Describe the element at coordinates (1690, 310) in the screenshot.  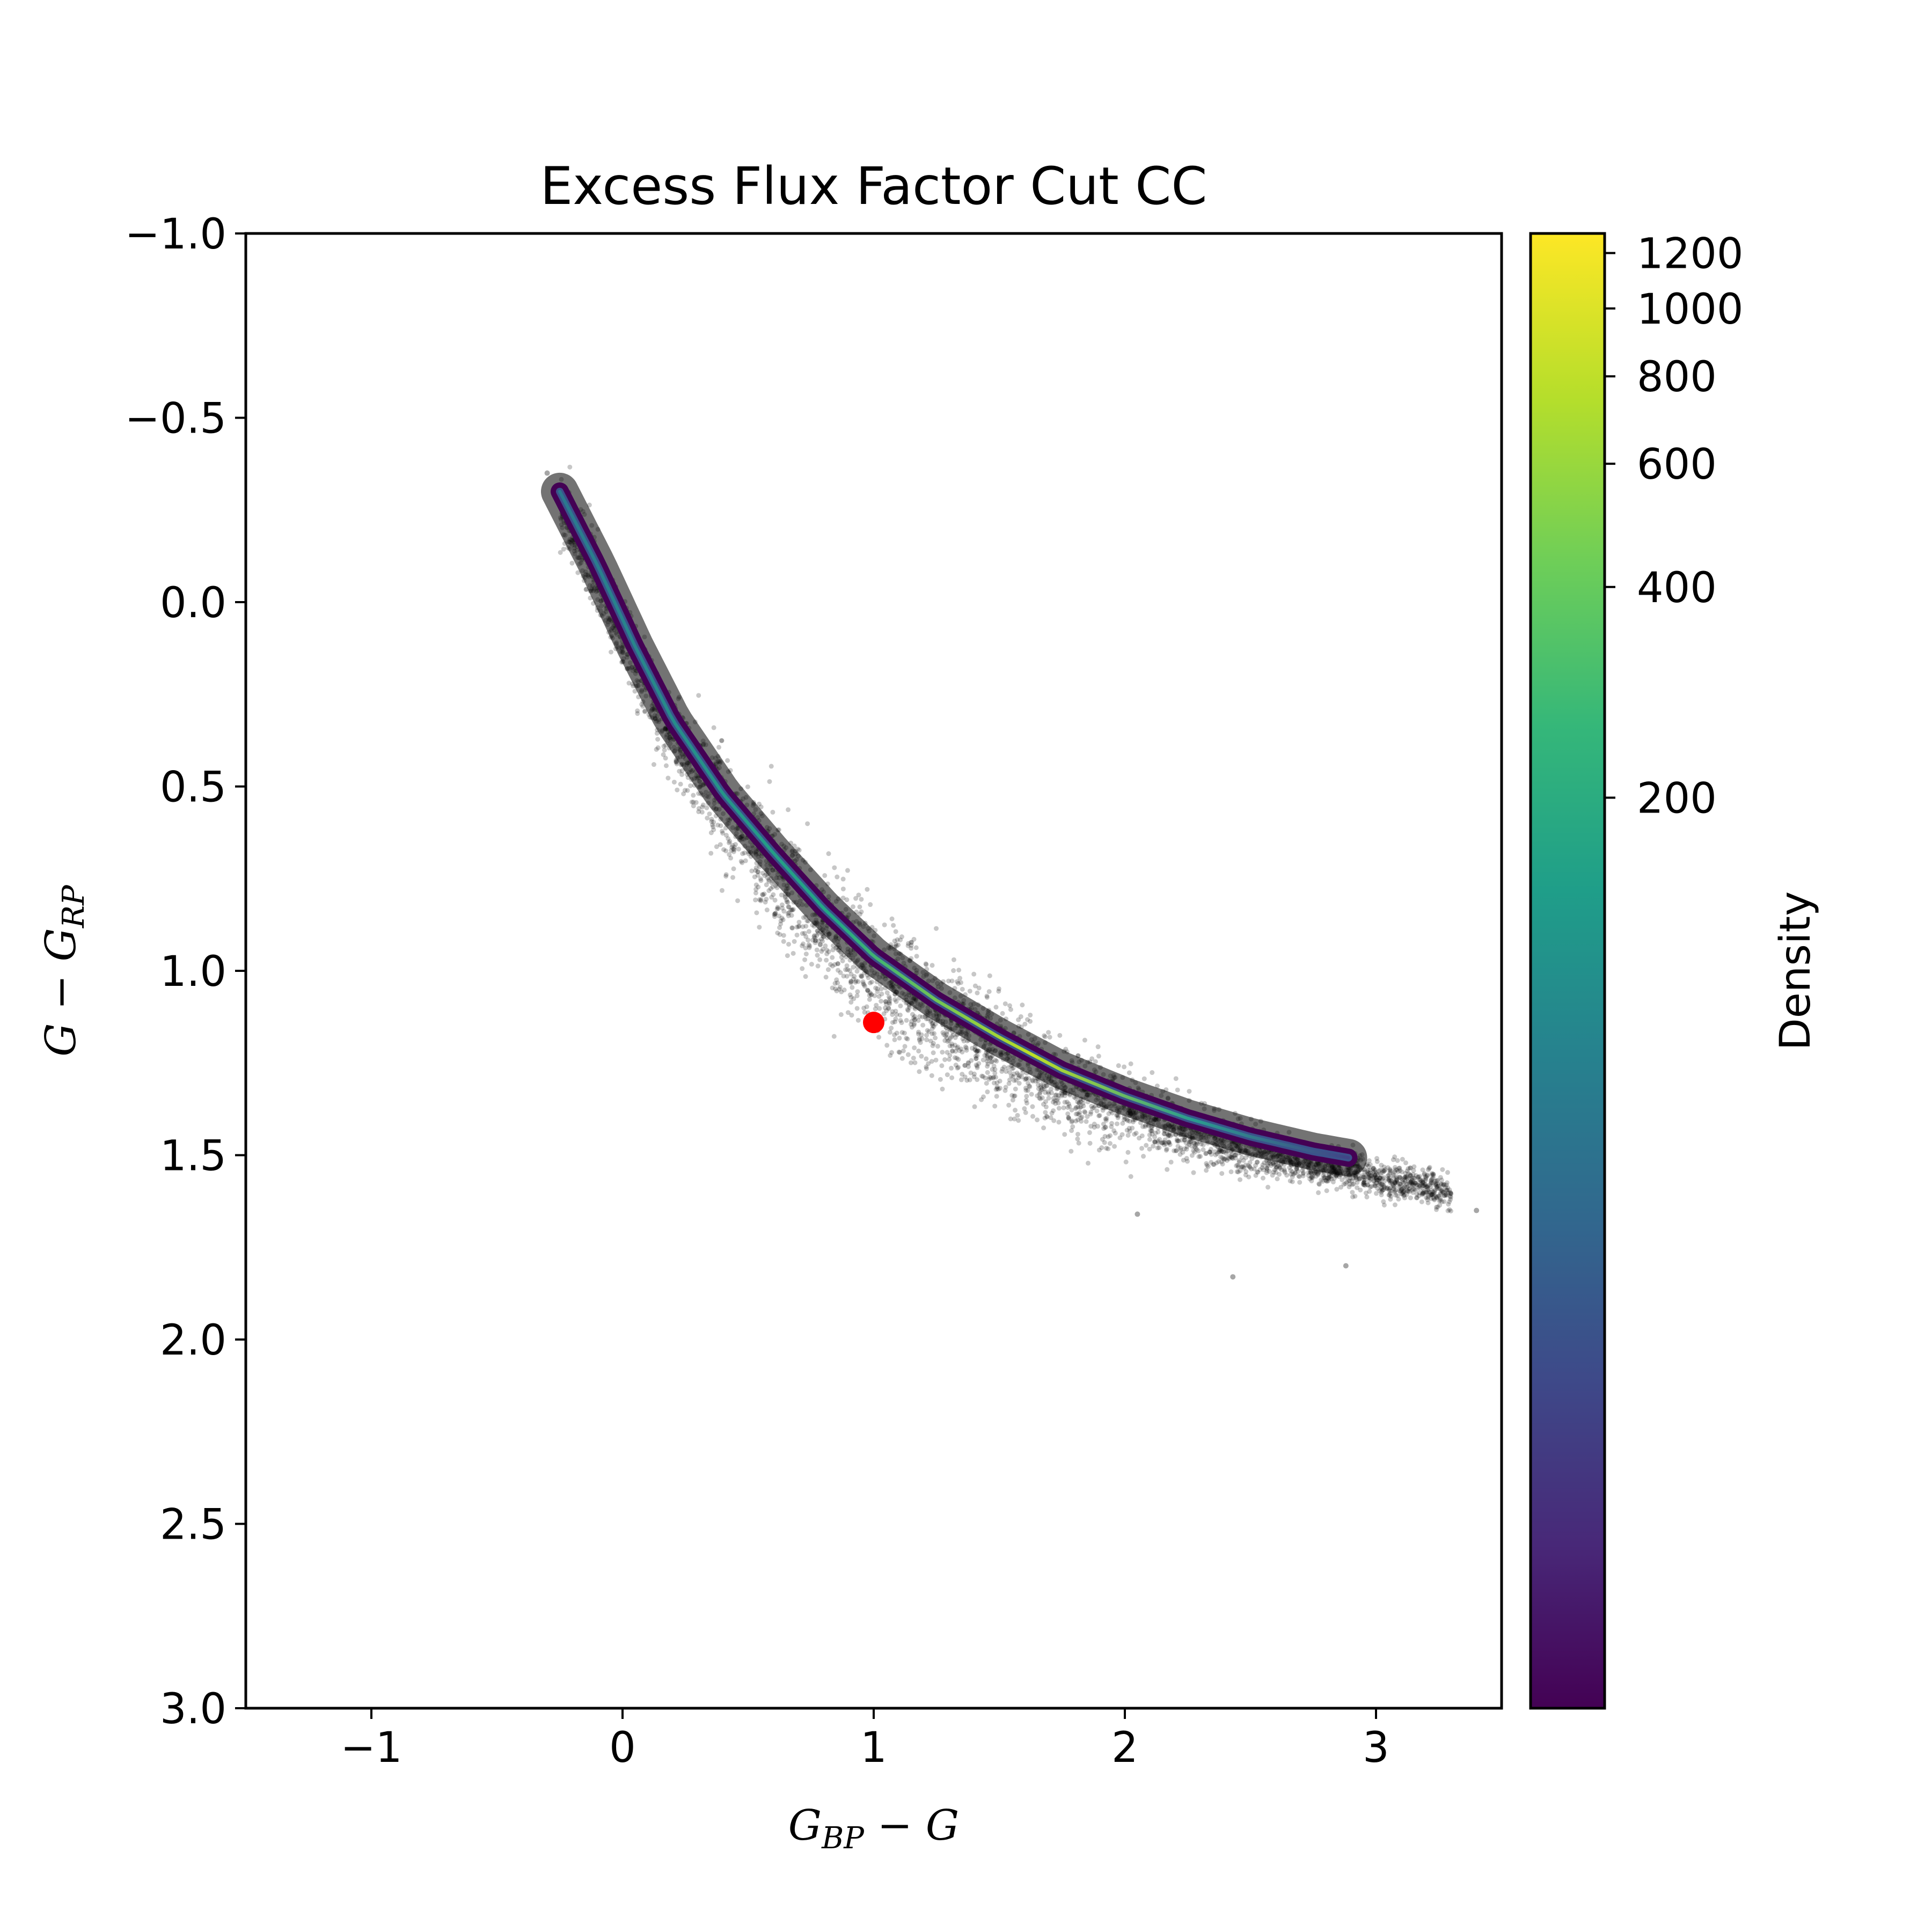
I see `colorbar-tick-label: 1000` at that location.